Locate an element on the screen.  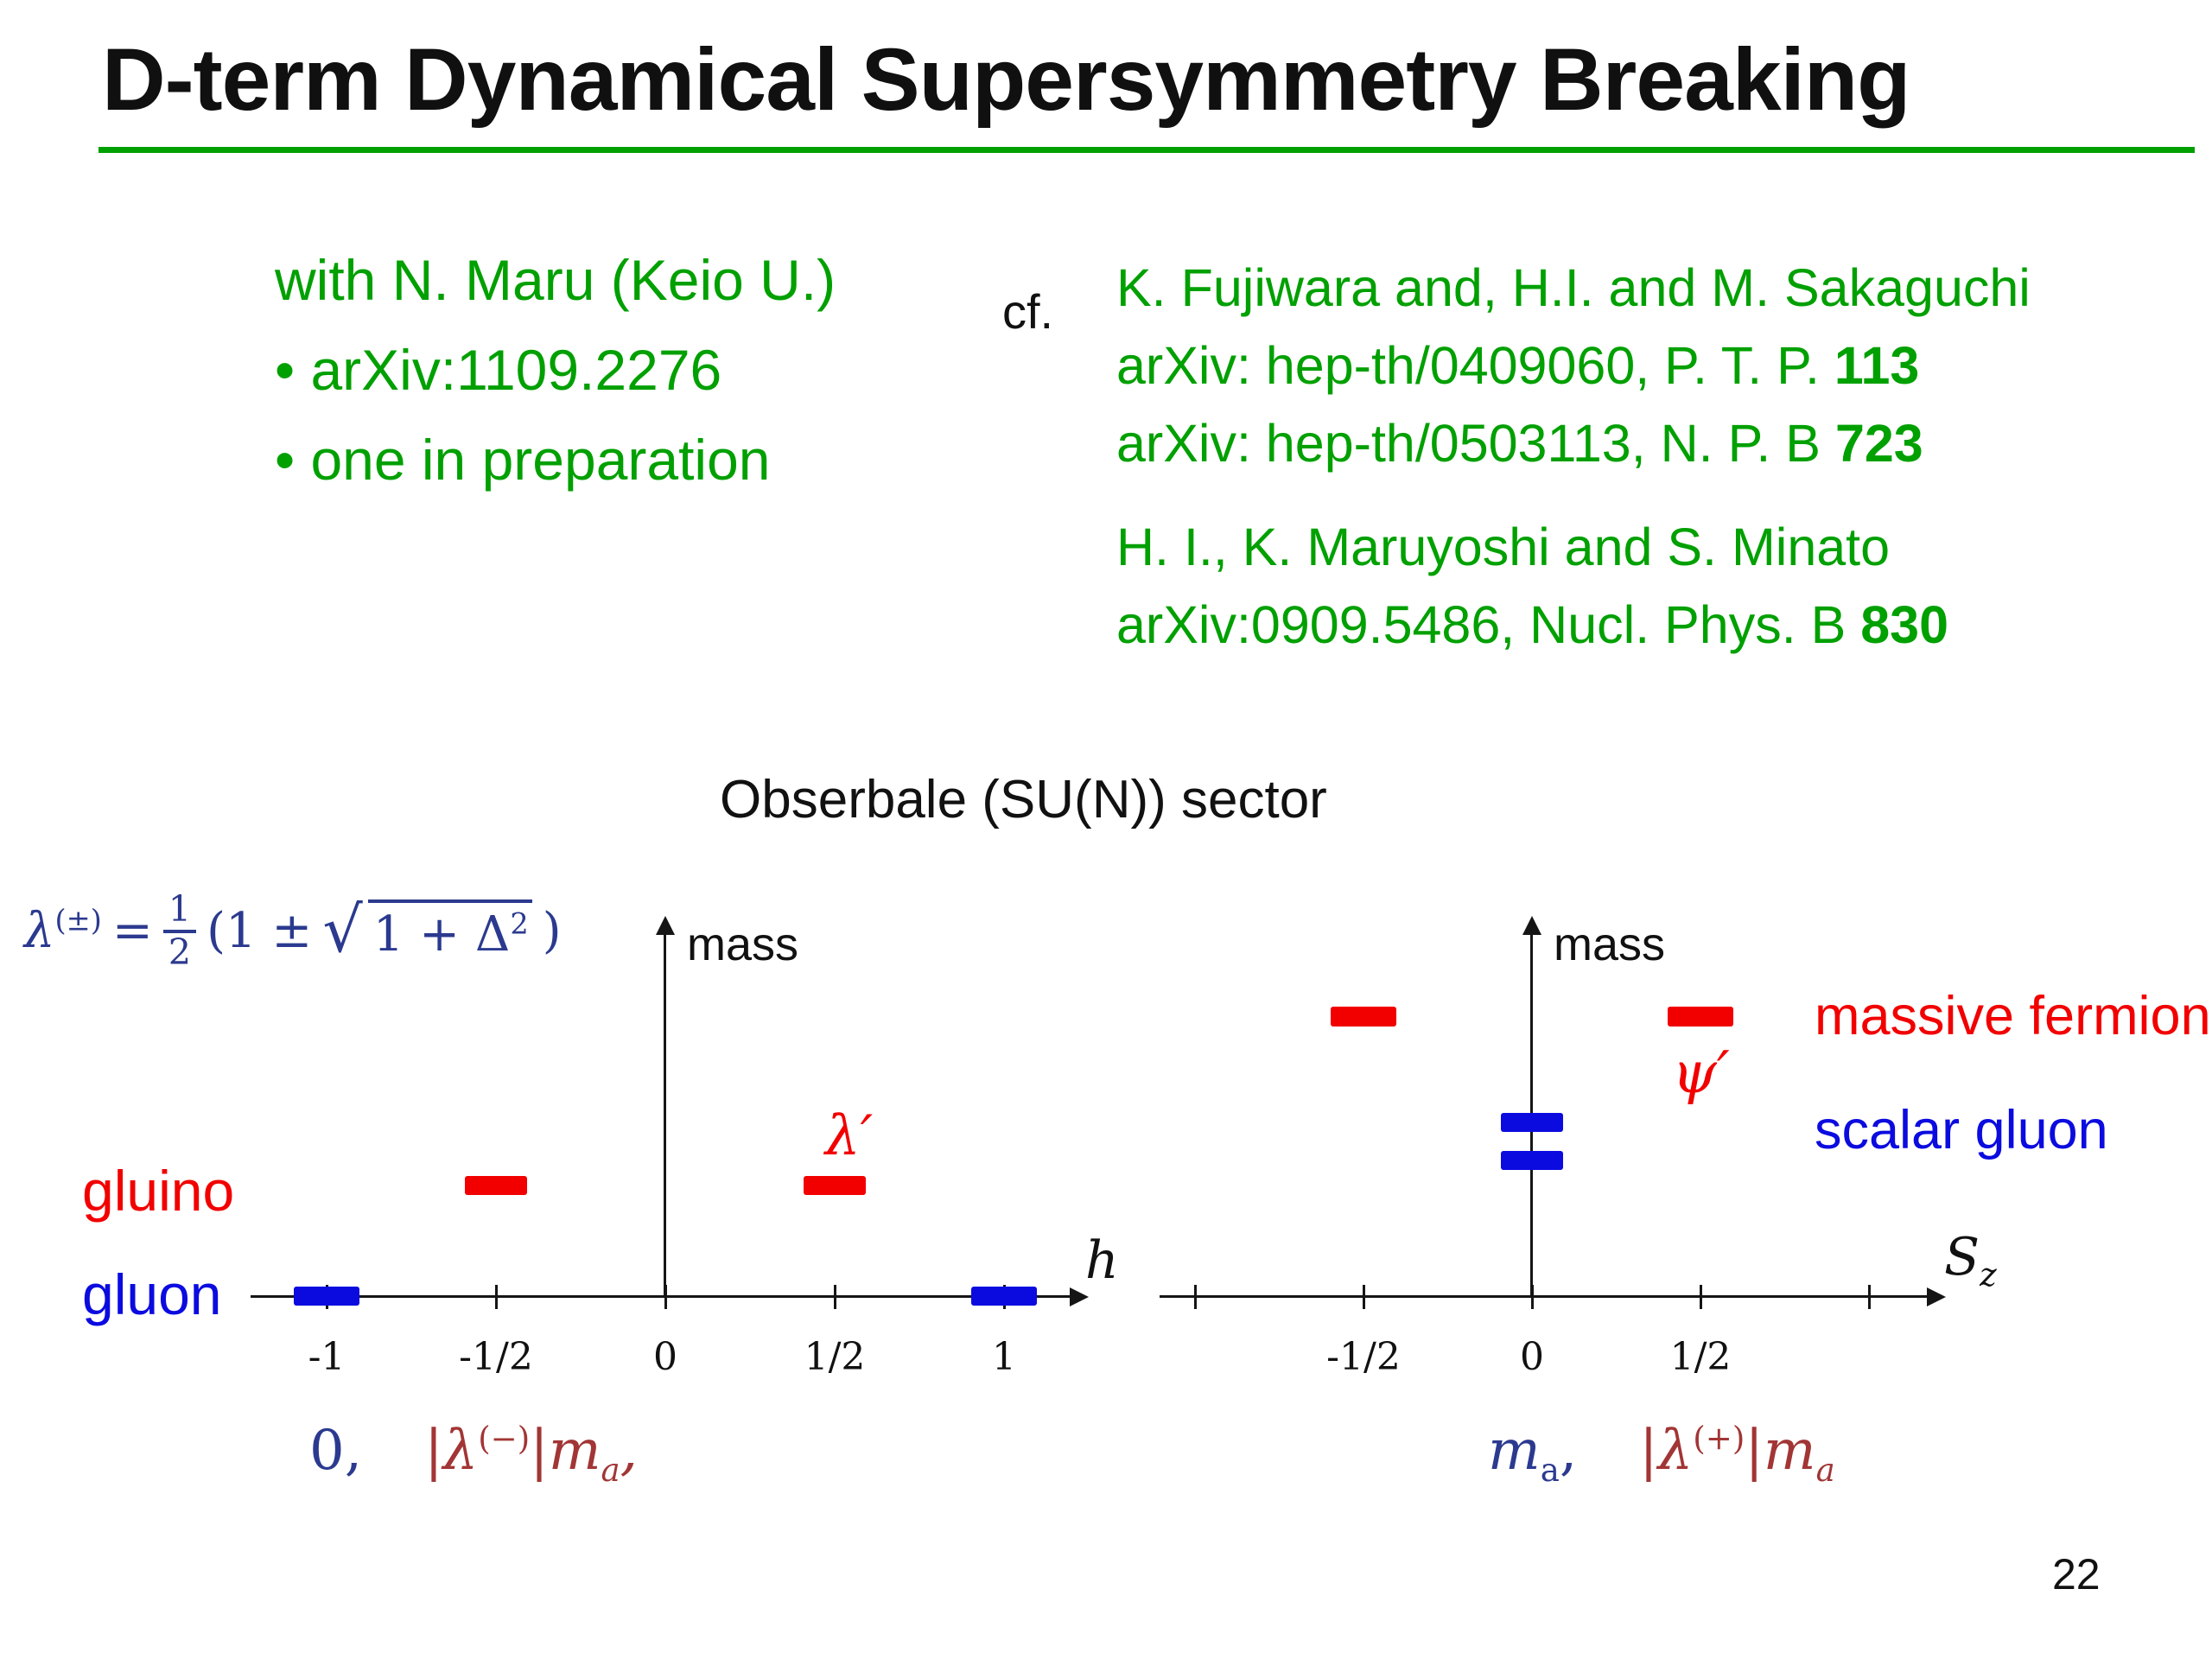
title-underline is located at coordinates (1147, 150).